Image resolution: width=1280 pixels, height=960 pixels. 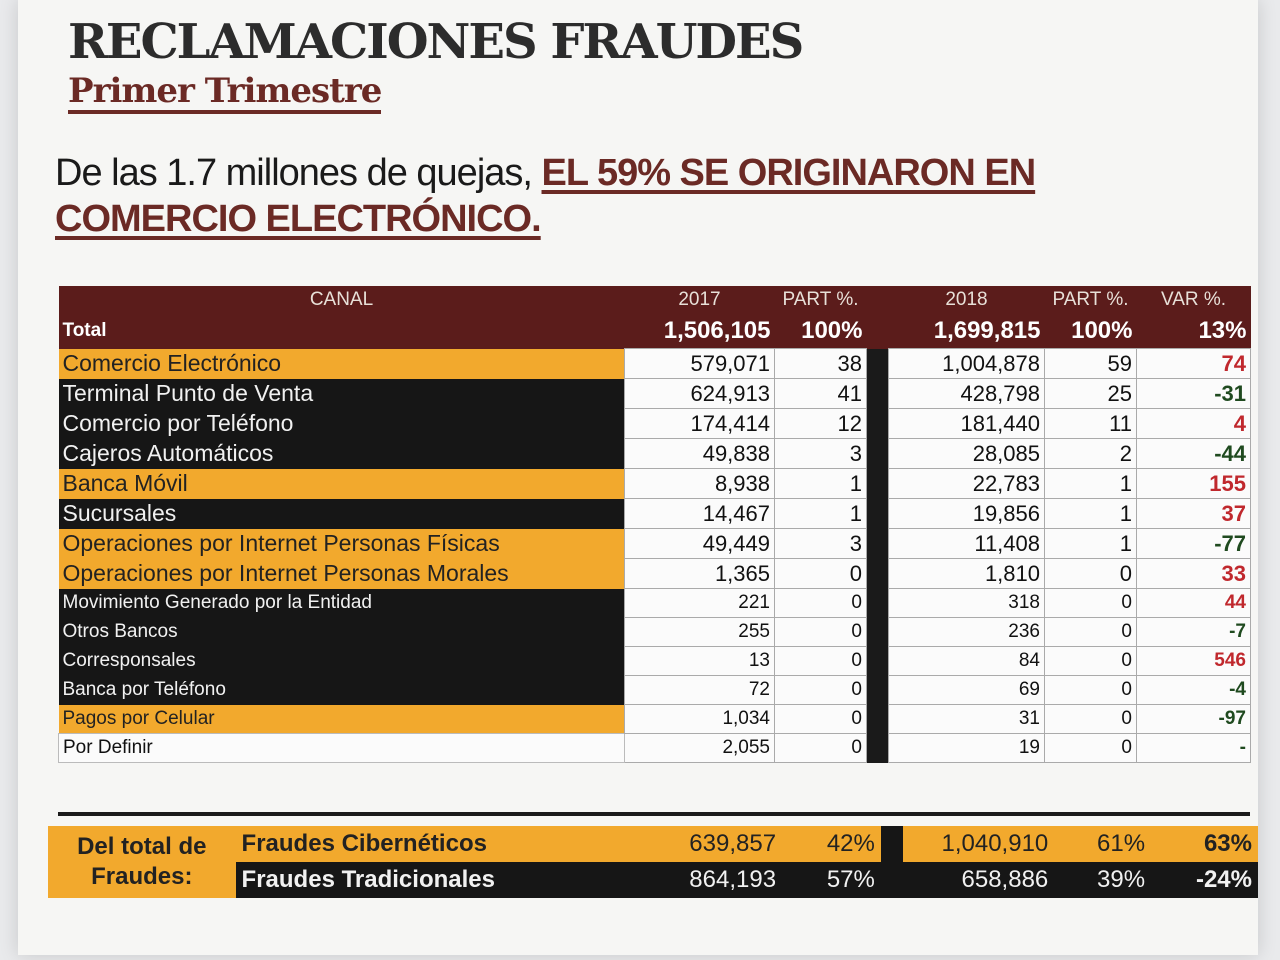 What do you see at coordinates (699, 423) in the screenshot?
I see `value-2017: 174,414` at bounding box center [699, 423].